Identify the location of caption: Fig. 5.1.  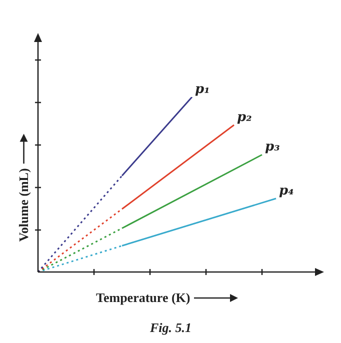
(171, 328).